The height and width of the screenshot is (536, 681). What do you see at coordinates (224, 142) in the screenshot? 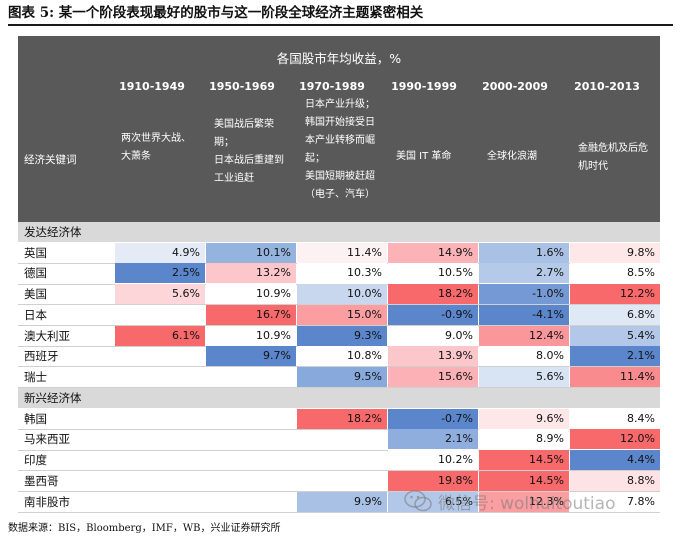
I see `period-keyword-line: 期；` at bounding box center [224, 142].